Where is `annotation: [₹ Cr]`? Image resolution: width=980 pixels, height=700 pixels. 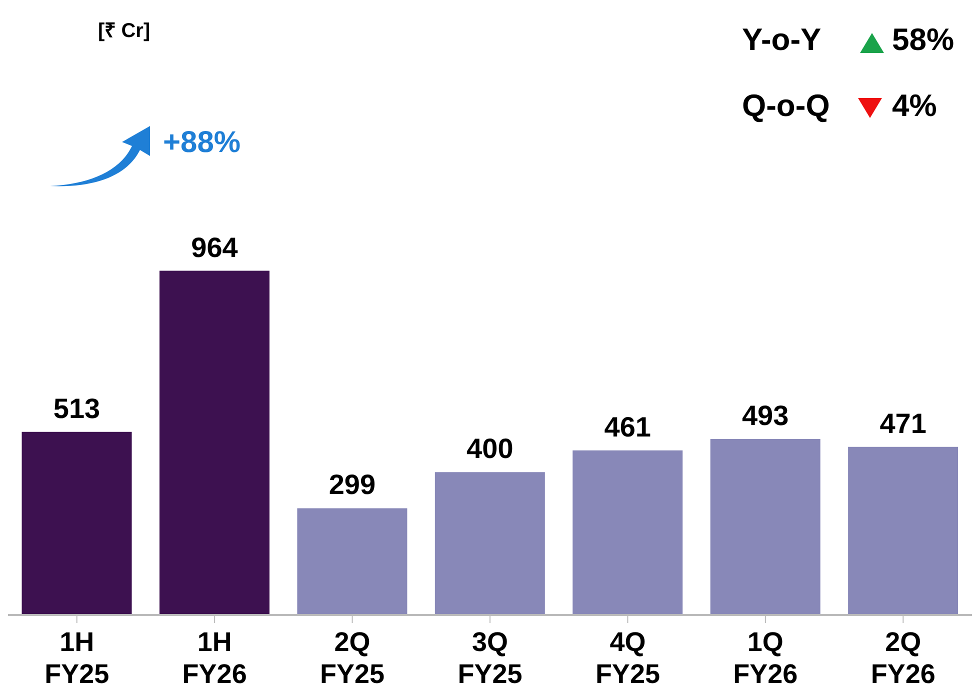 annotation: [₹ Cr] is located at coordinates (124, 31).